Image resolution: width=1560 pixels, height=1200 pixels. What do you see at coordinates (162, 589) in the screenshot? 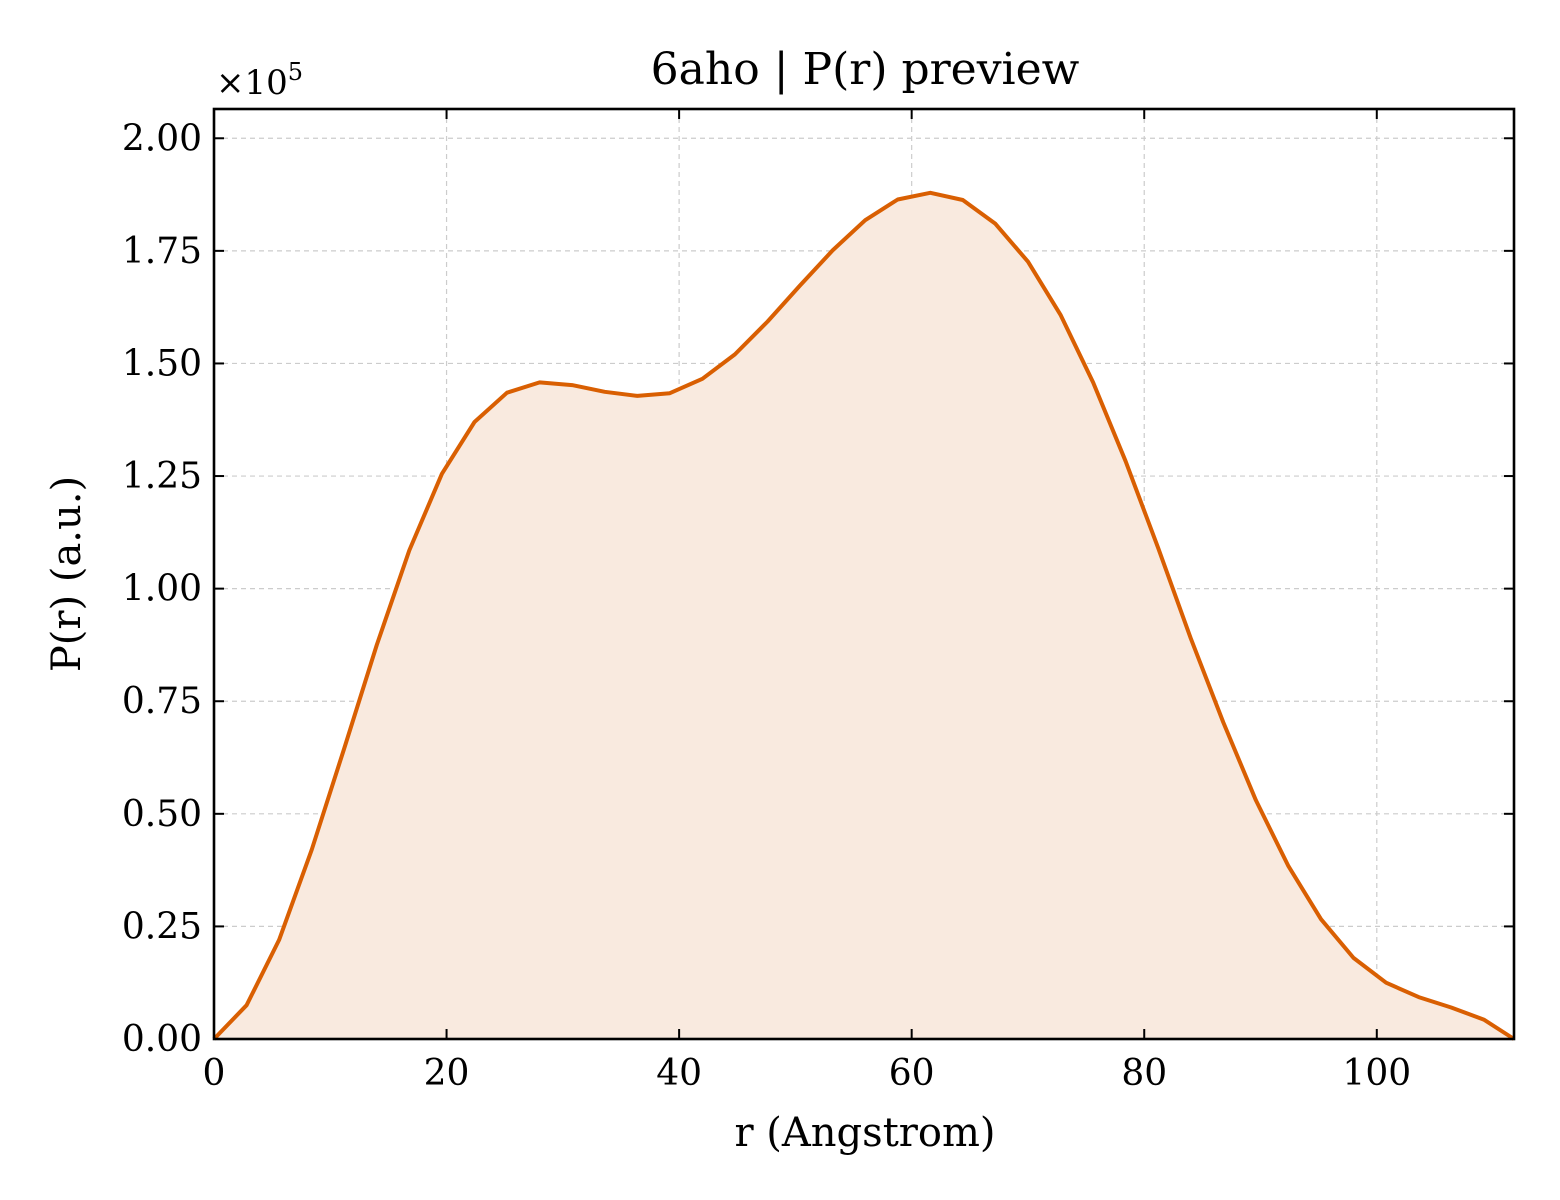
I see `y-tick-label: 1.00` at bounding box center [162, 589].